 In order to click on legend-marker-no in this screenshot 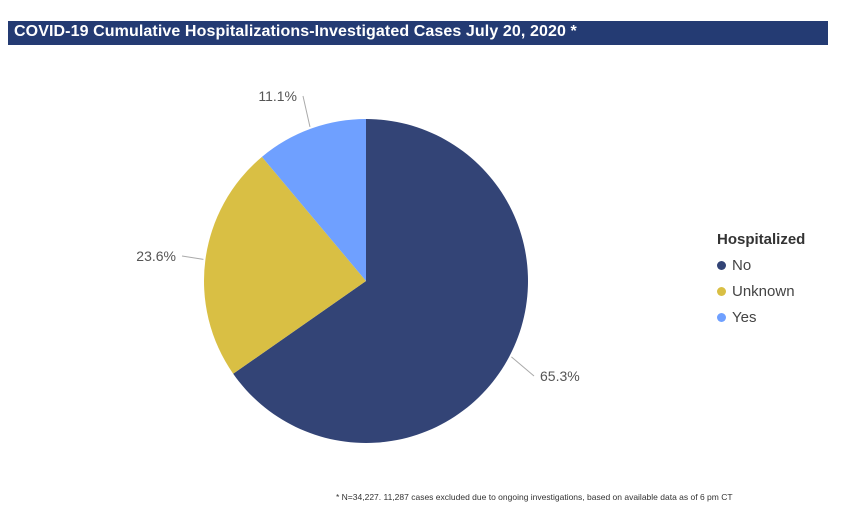, I will do `click(721, 265)`.